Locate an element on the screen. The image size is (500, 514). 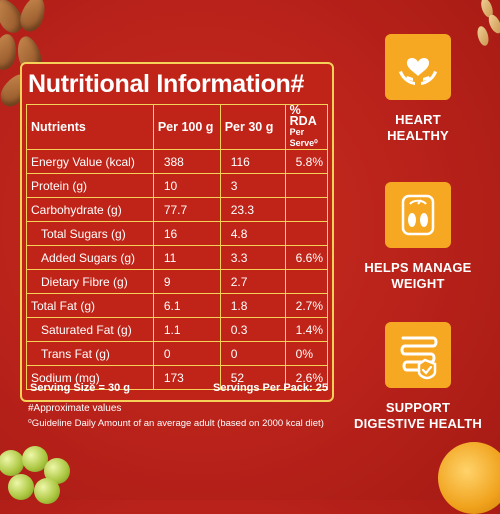
per100-value: 388 is located at coordinates (186, 161).